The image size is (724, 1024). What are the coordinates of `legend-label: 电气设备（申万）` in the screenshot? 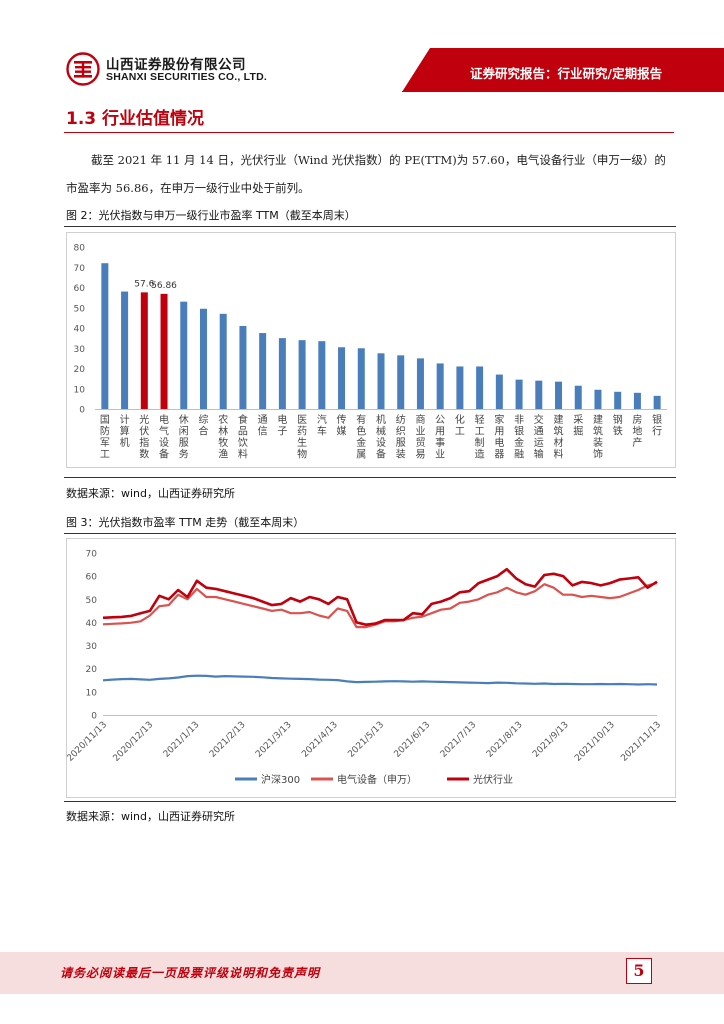 It's located at (377, 779).